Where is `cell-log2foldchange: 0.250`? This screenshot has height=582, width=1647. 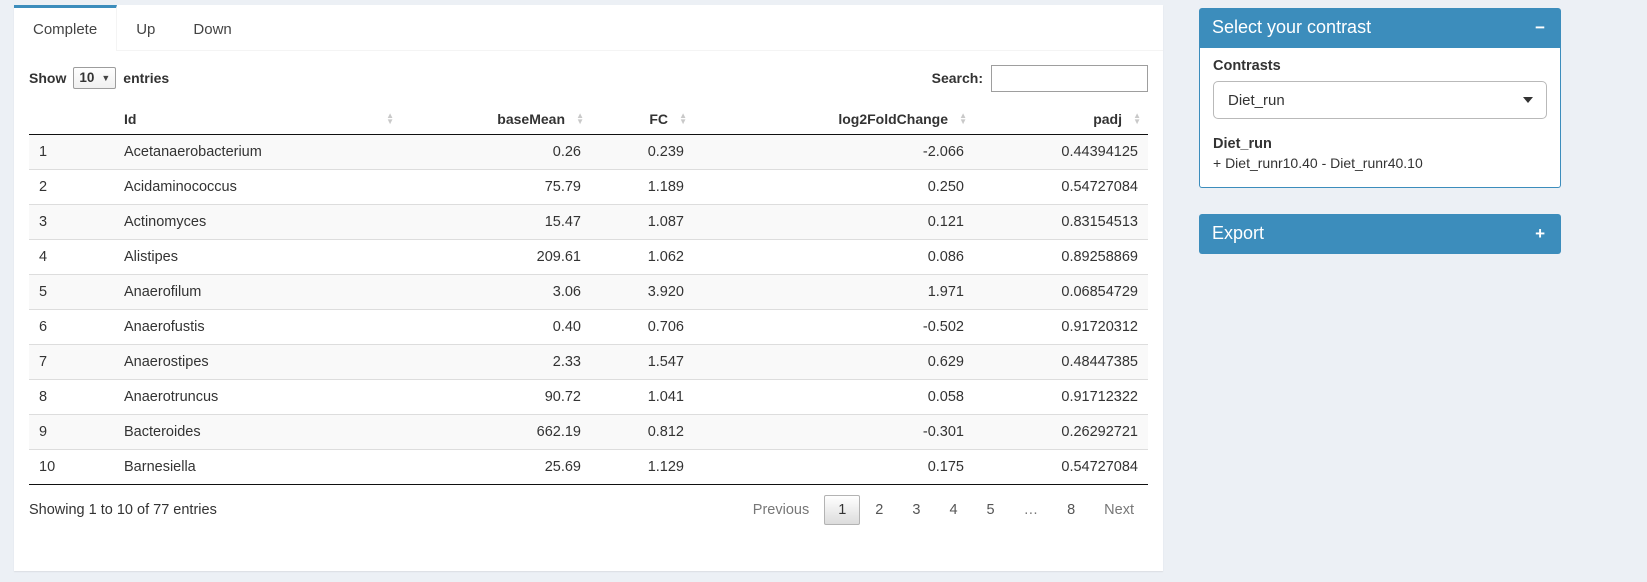
cell-log2foldchange: 0.250 is located at coordinates (834, 187).